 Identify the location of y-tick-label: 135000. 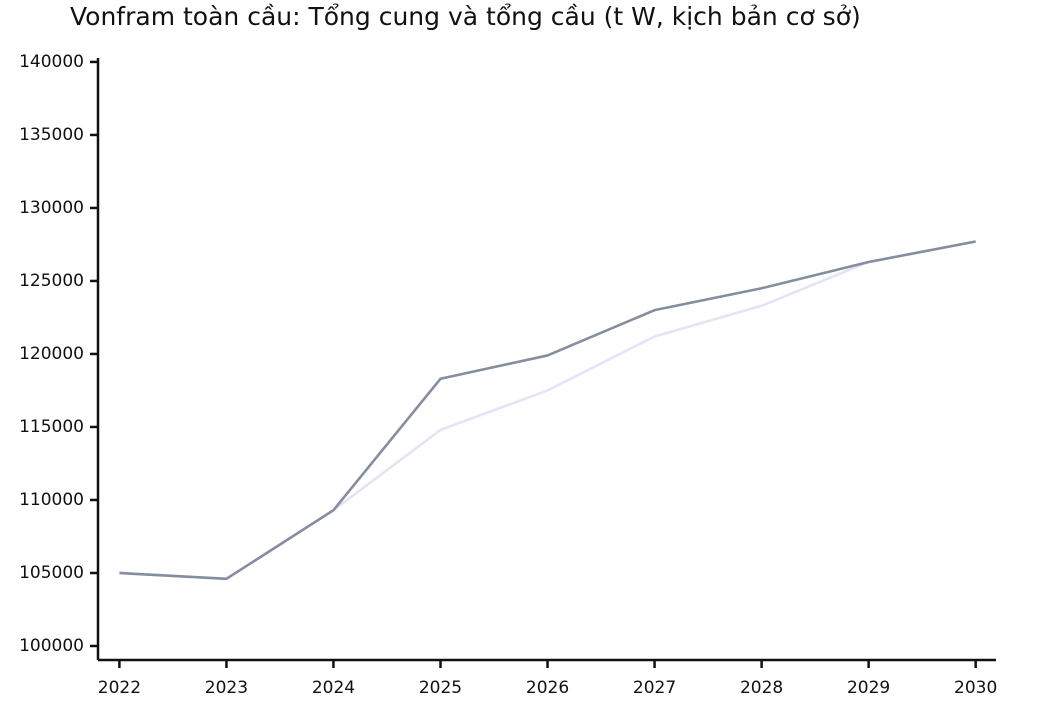
(51, 135).